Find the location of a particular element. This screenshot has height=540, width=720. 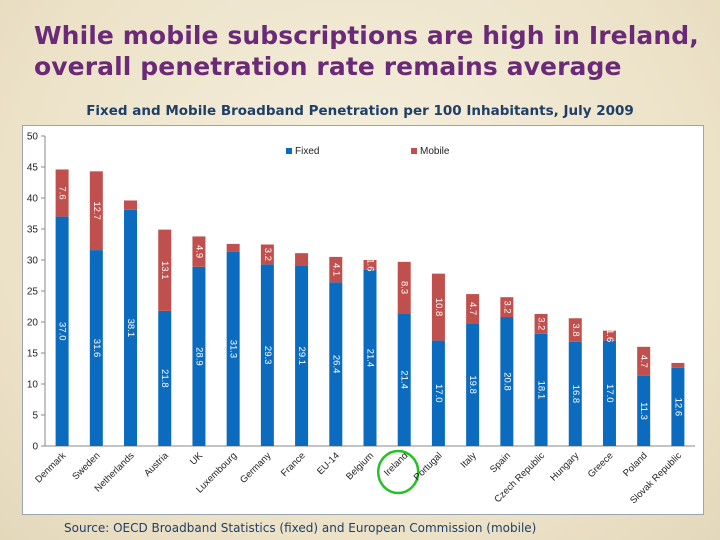

data-label-fixed: 26.4 is located at coordinates (335, 364).